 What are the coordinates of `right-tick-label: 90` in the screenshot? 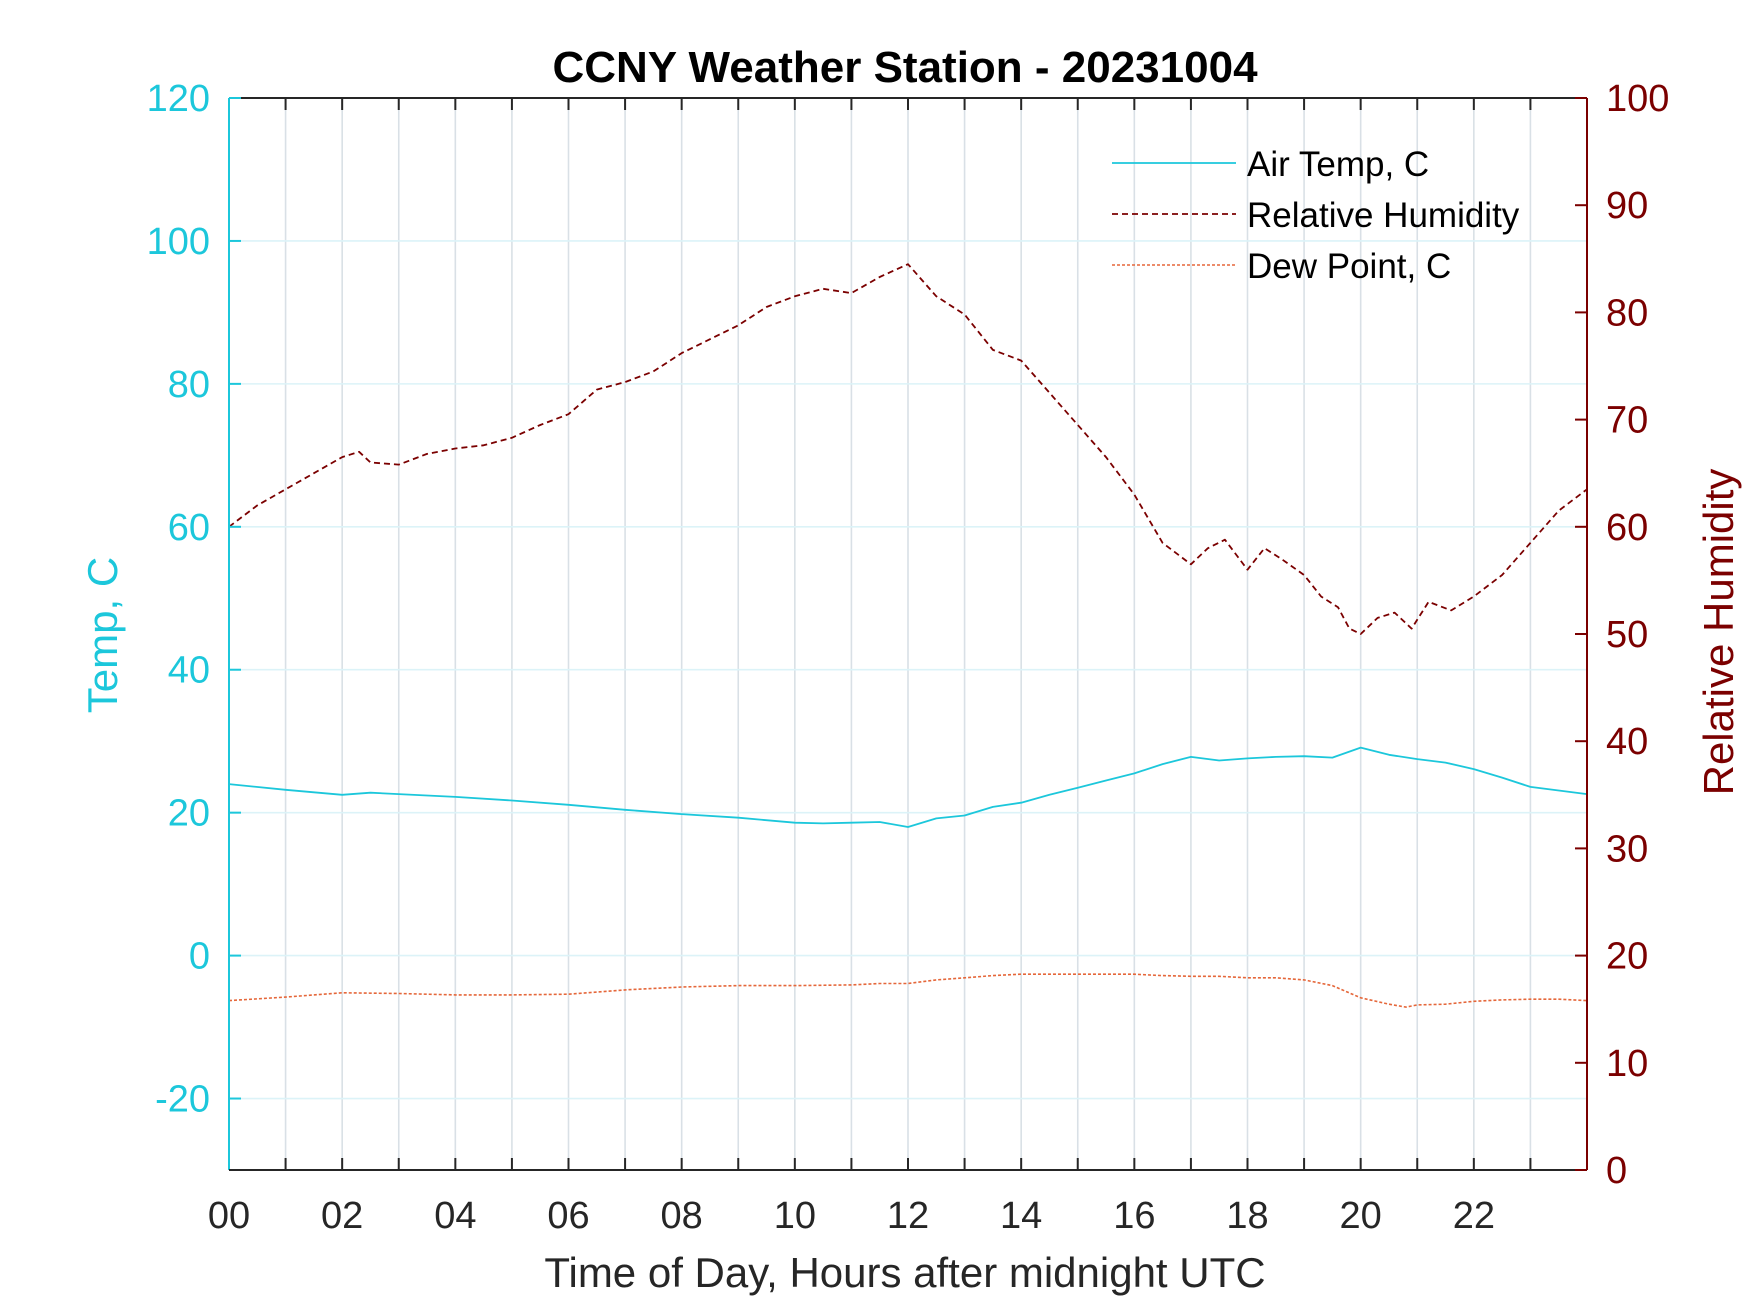 It's located at (1627, 206).